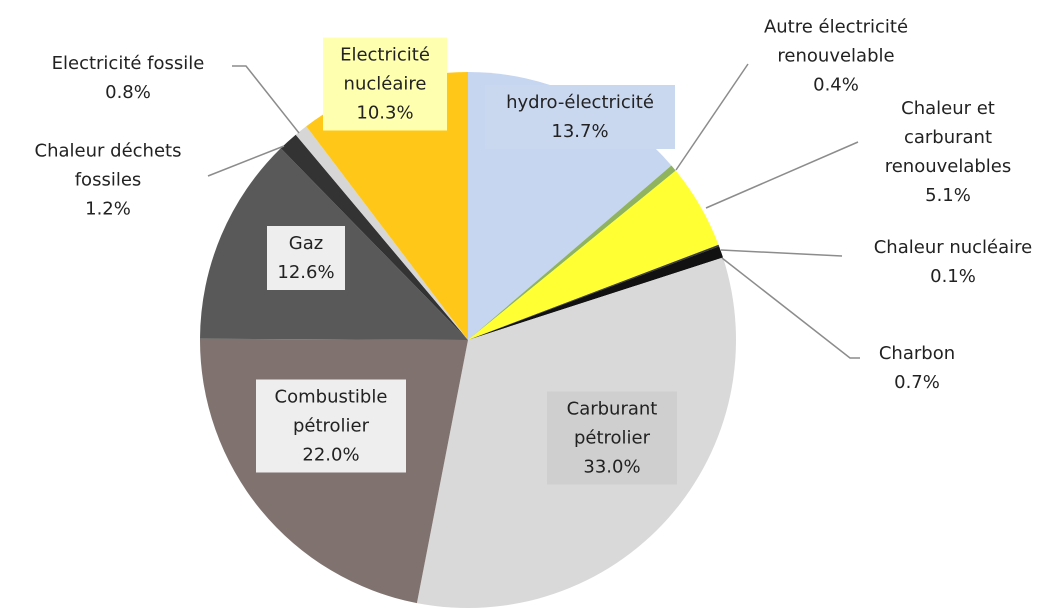 The width and height of the screenshot is (1052, 610). What do you see at coordinates (580, 117) in the screenshot?
I see `slice-label: hydro-électricité 13.7%` at bounding box center [580, 117].